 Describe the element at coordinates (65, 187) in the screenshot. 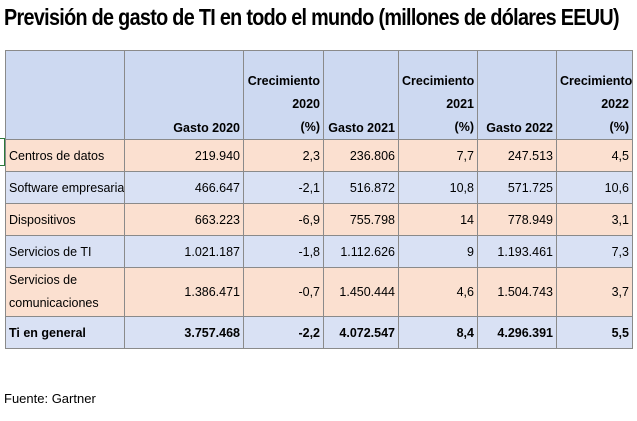

I see `row-label: Software empresarial` at that location.